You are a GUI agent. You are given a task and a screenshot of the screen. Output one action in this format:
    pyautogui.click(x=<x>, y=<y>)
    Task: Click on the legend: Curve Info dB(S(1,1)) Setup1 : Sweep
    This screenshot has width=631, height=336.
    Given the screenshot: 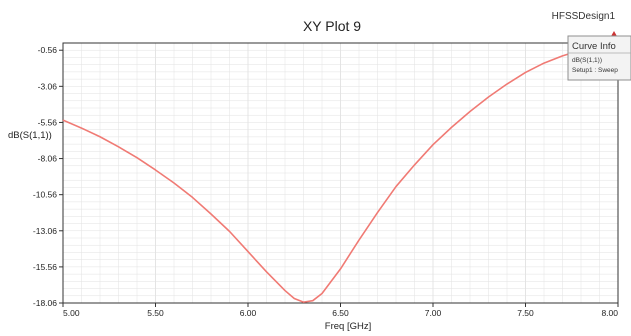 What is the action you would take?
    pyautogui.click(x=599, y=58)
    